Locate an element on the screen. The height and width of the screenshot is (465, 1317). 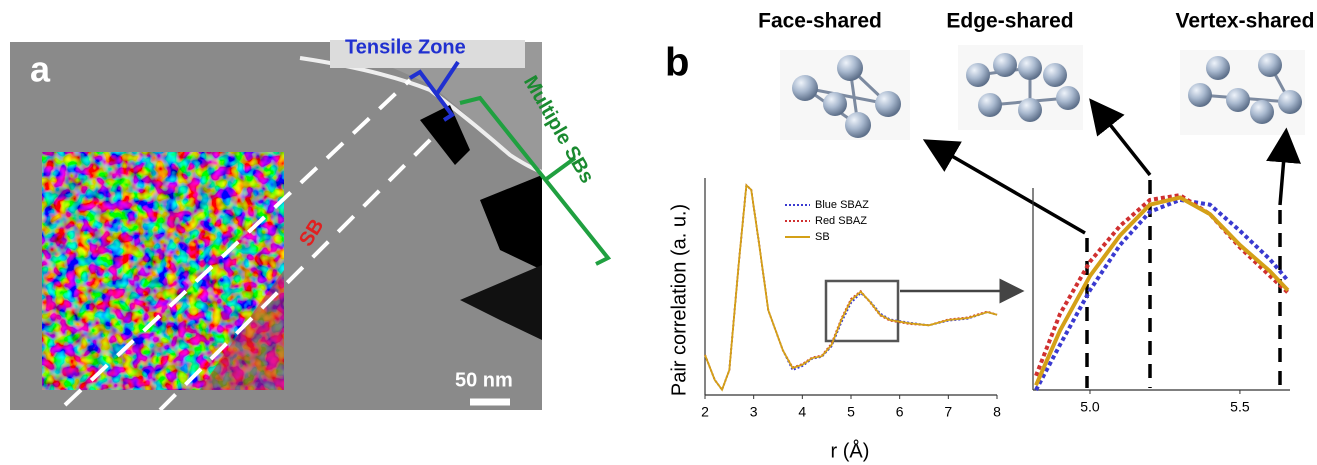
x-tick-label: 5.0 is located at coordinates (1090, 407).